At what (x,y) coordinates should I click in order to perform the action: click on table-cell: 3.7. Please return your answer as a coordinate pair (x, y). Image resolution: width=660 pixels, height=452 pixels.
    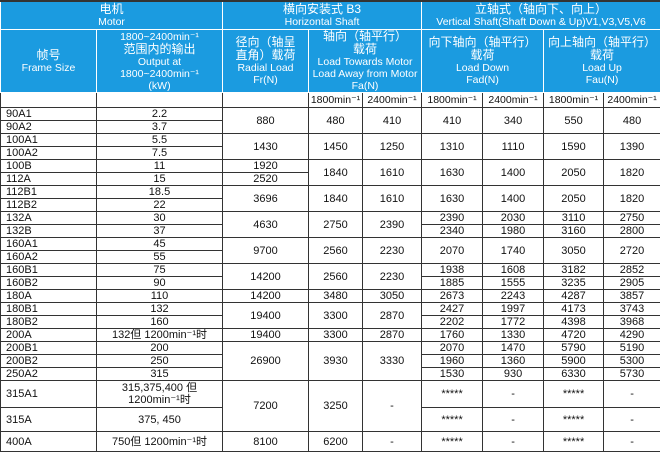
    Looking at the image, I should click on (160, 127).